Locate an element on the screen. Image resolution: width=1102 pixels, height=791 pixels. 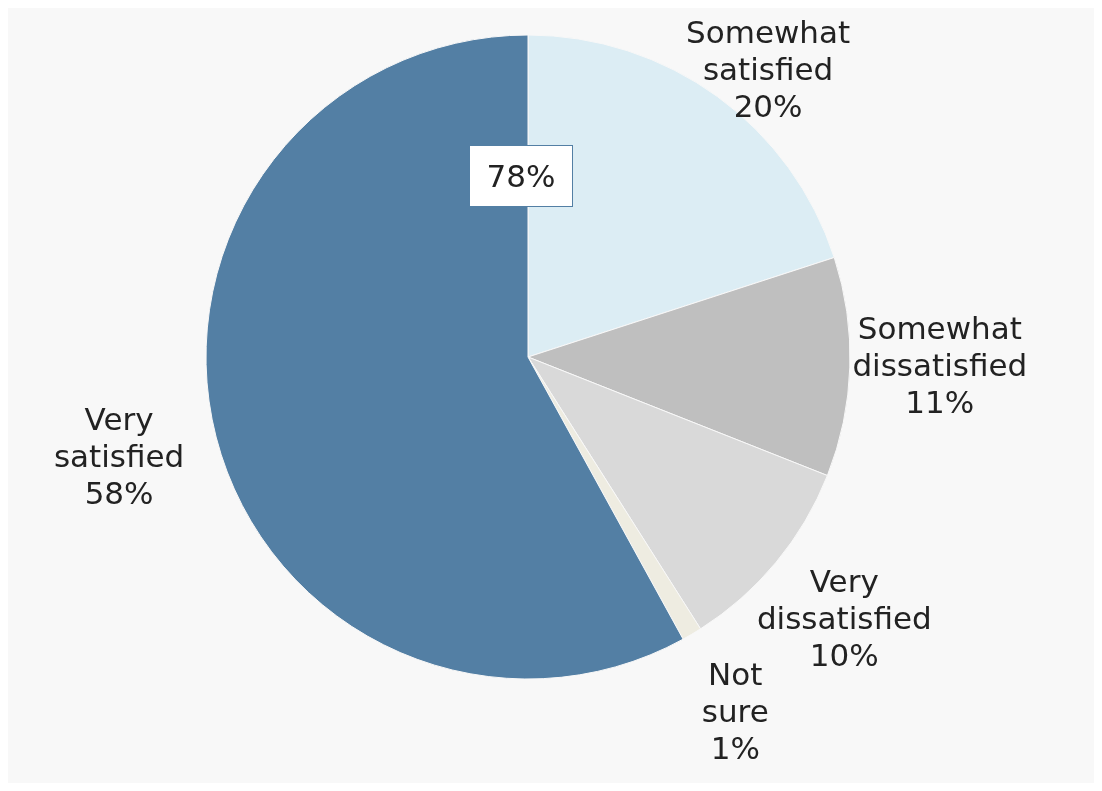
text: 78% is located at coordinates (521, 176).